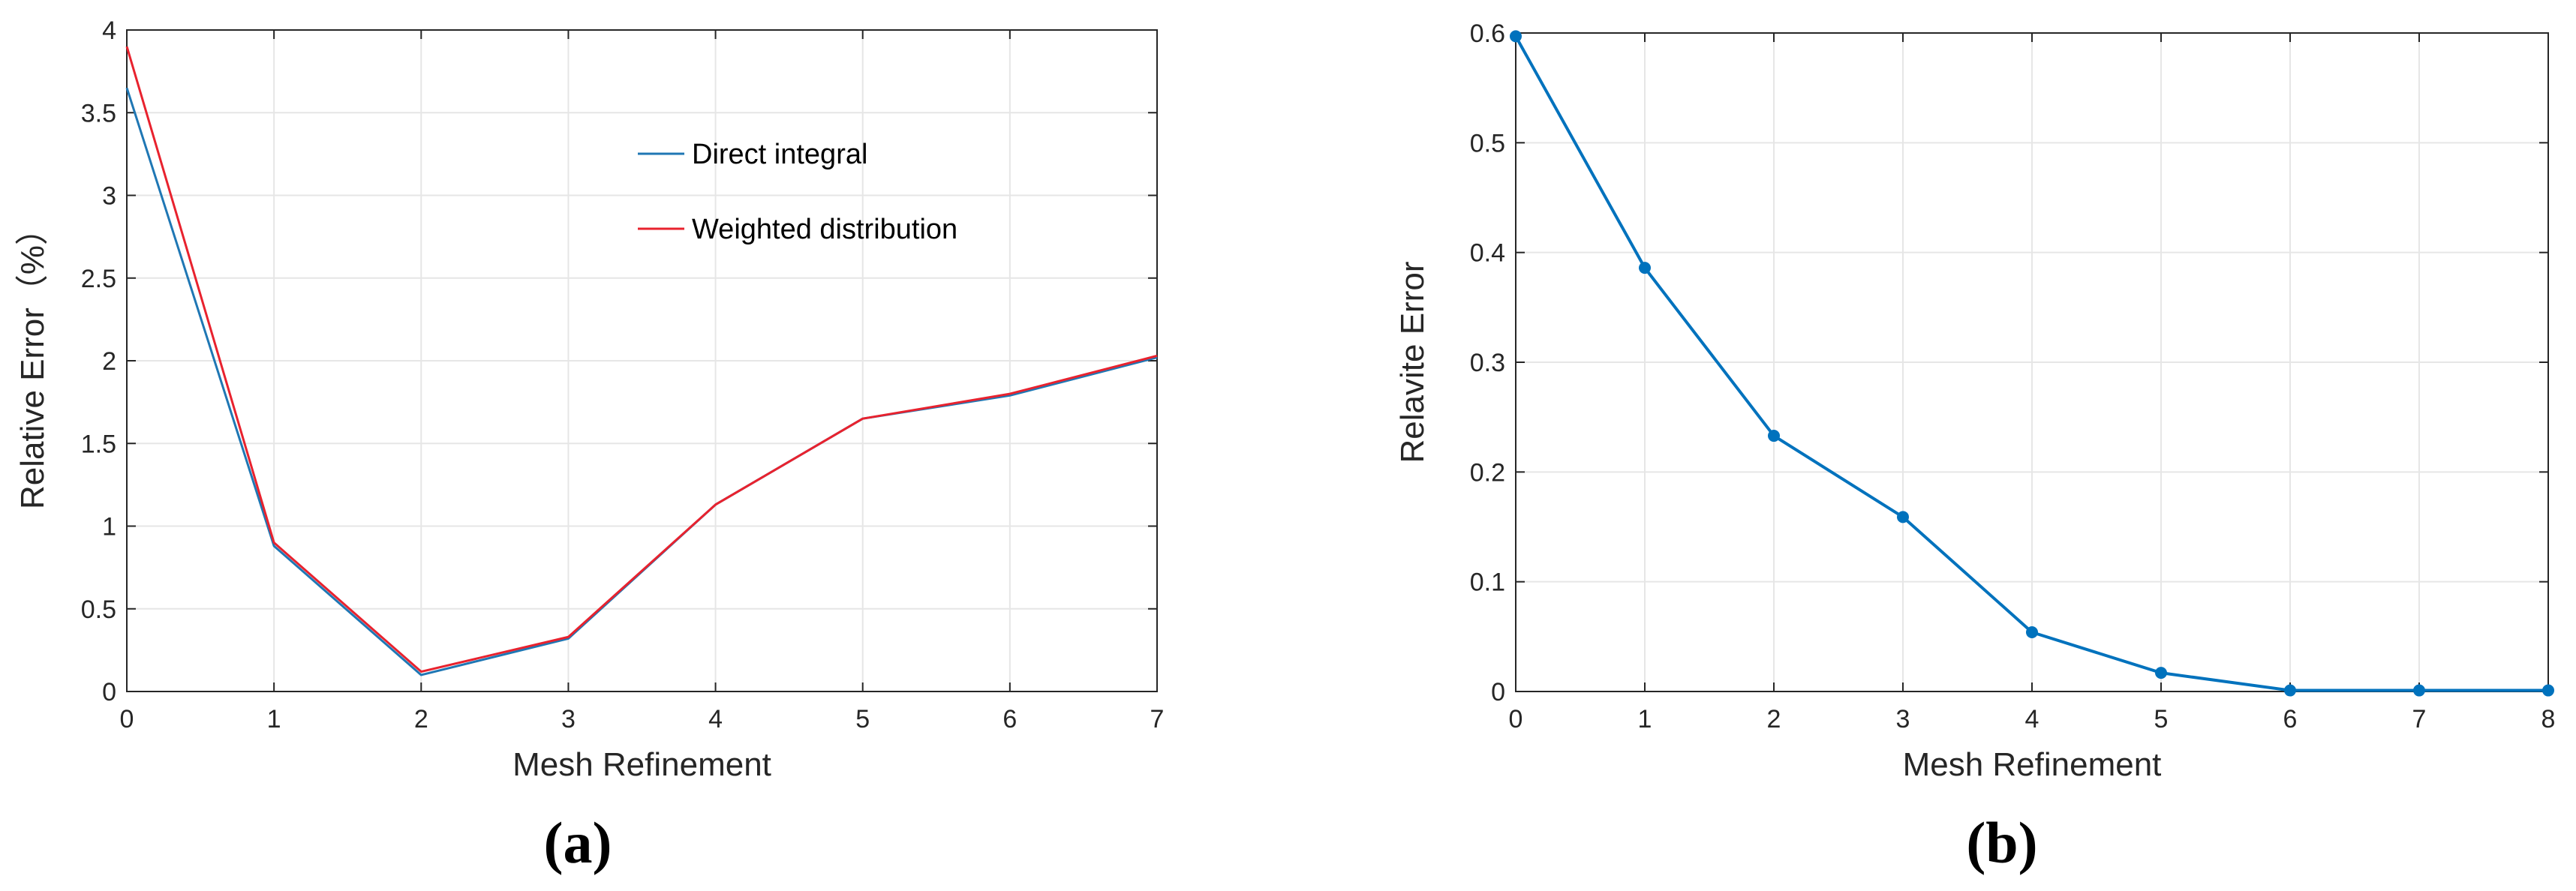 The width and height of the screenshot is (2576, 891). Describe the element at coordinates (1487, 34) in the screenshot. I see `y-tick-label: 0.6` at that location.